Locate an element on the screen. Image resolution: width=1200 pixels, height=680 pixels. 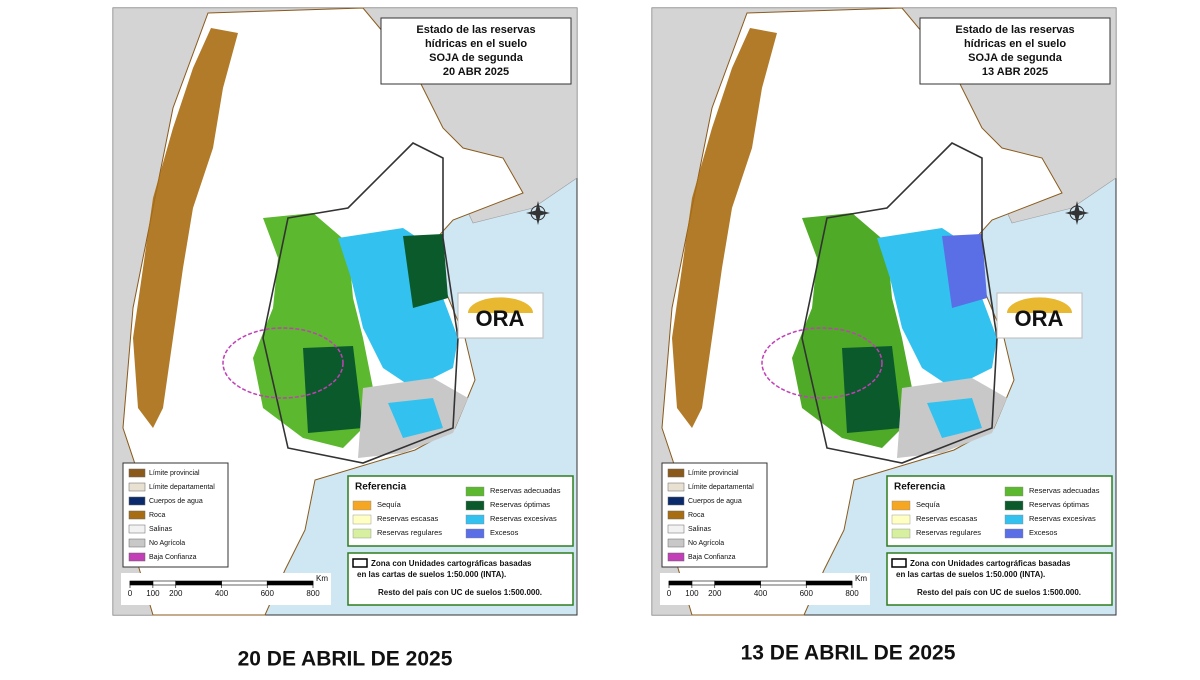
zone-note-line: en las cartas de suelos 1:50.000 (INTA). is located at coordinates (970, 574).